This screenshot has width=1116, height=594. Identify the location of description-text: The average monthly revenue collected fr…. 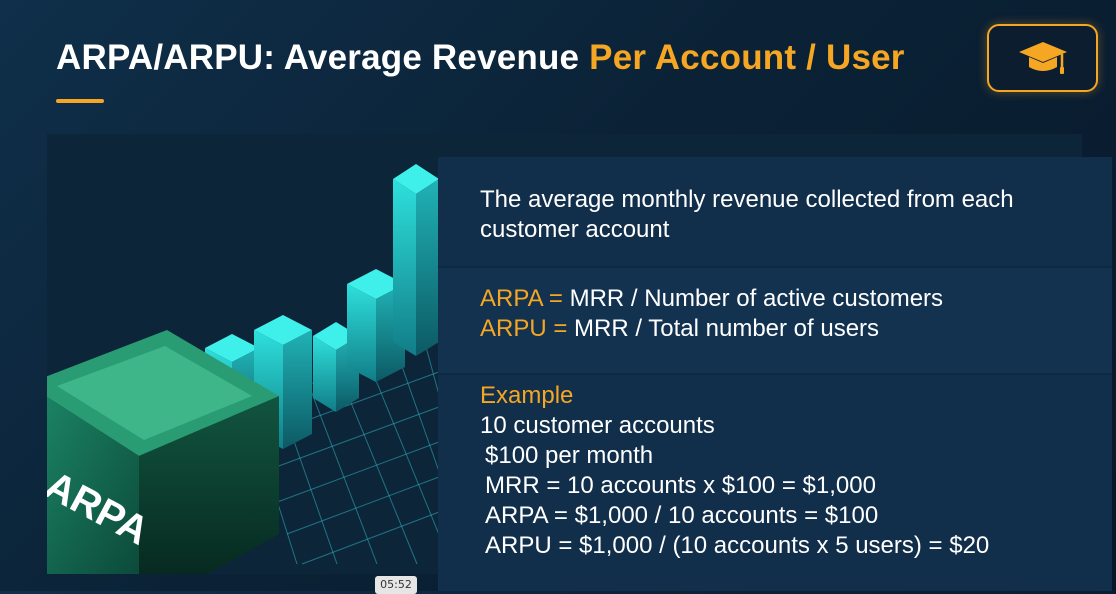
(747, 214).